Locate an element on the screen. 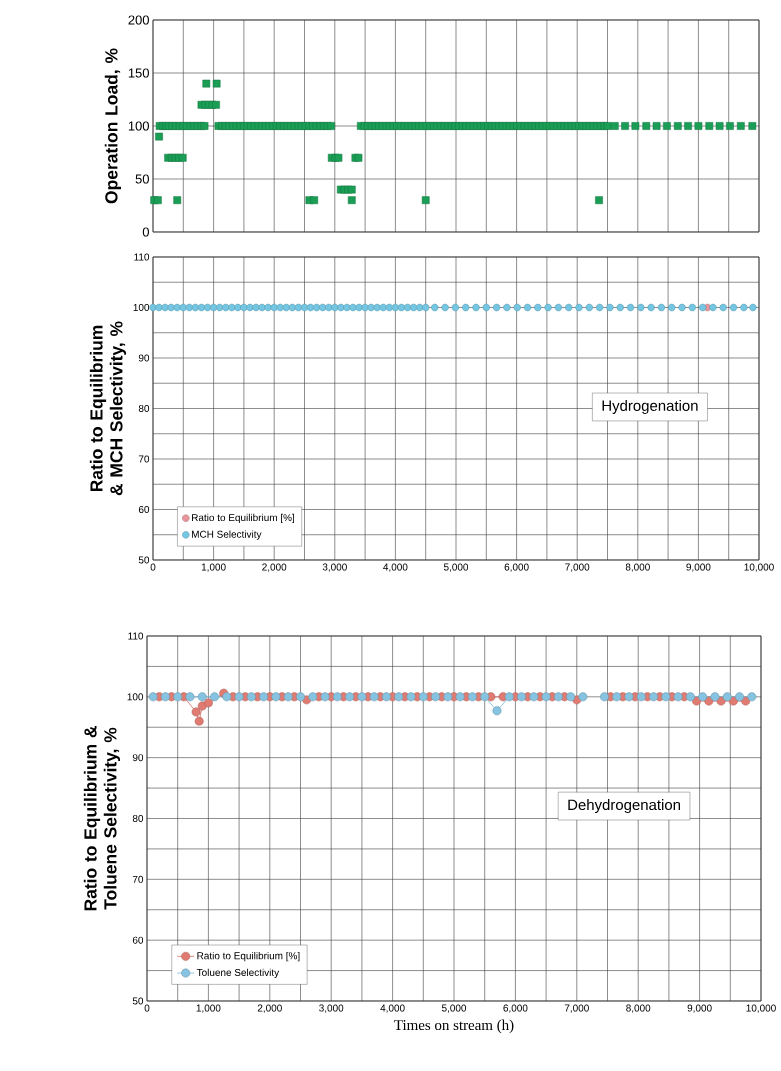 The image size is (781, 1071). legend-label: MCH Selectivity is located at coordinates (227, 535).